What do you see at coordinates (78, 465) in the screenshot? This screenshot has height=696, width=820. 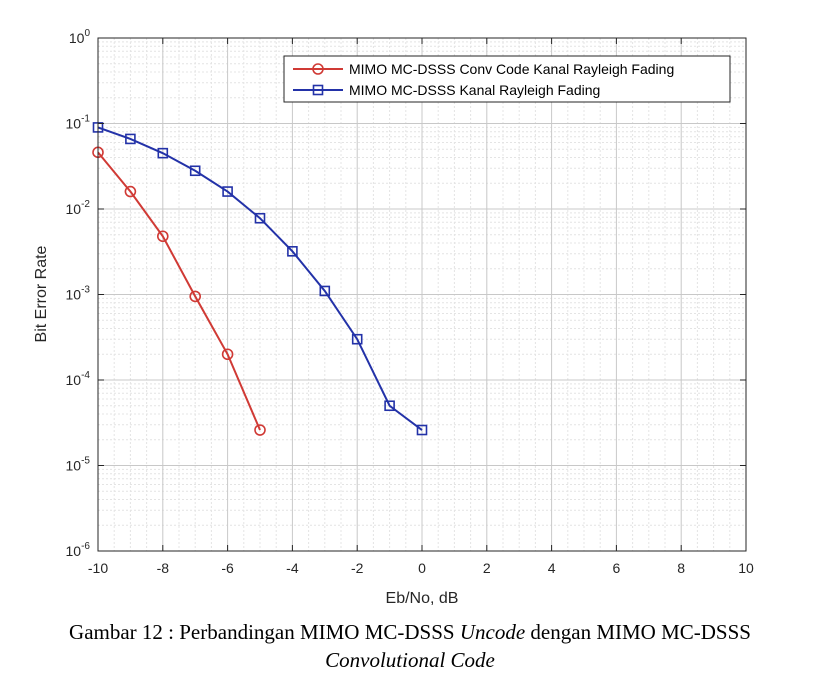 I see `y-tick-label: 10⁻⁵` at bounding box center [78, 465].